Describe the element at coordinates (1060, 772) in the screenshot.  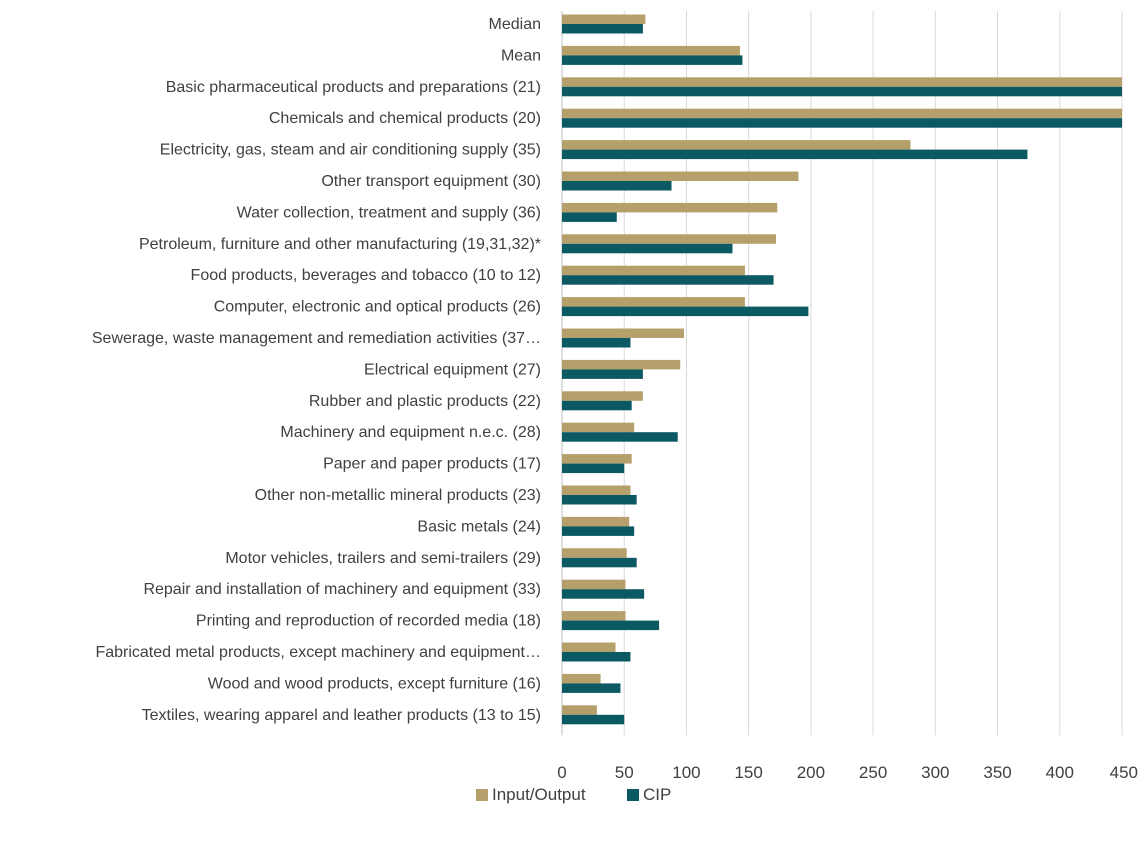
I see `x-tick-label: 400` at that location.